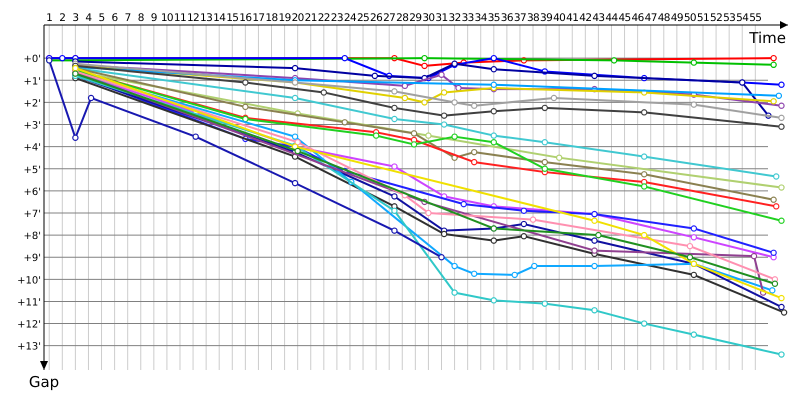  Describe the element at coordinates (598, 18) in the screenshot. I see `x-tick-label: 43` at that location.